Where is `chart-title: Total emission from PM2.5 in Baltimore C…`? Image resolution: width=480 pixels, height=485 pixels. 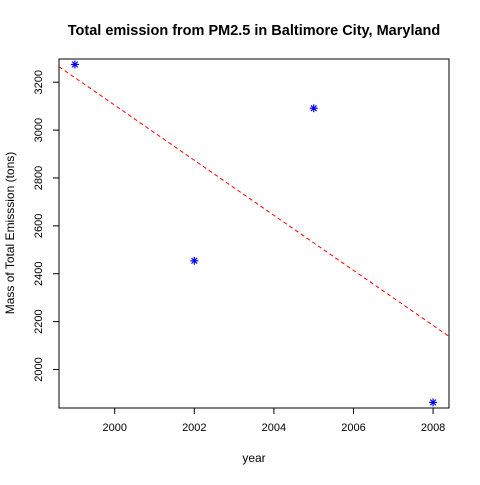 chart-title: Total emission from PM2.5 in Baltimore C… is located at coordinates (254, 31).